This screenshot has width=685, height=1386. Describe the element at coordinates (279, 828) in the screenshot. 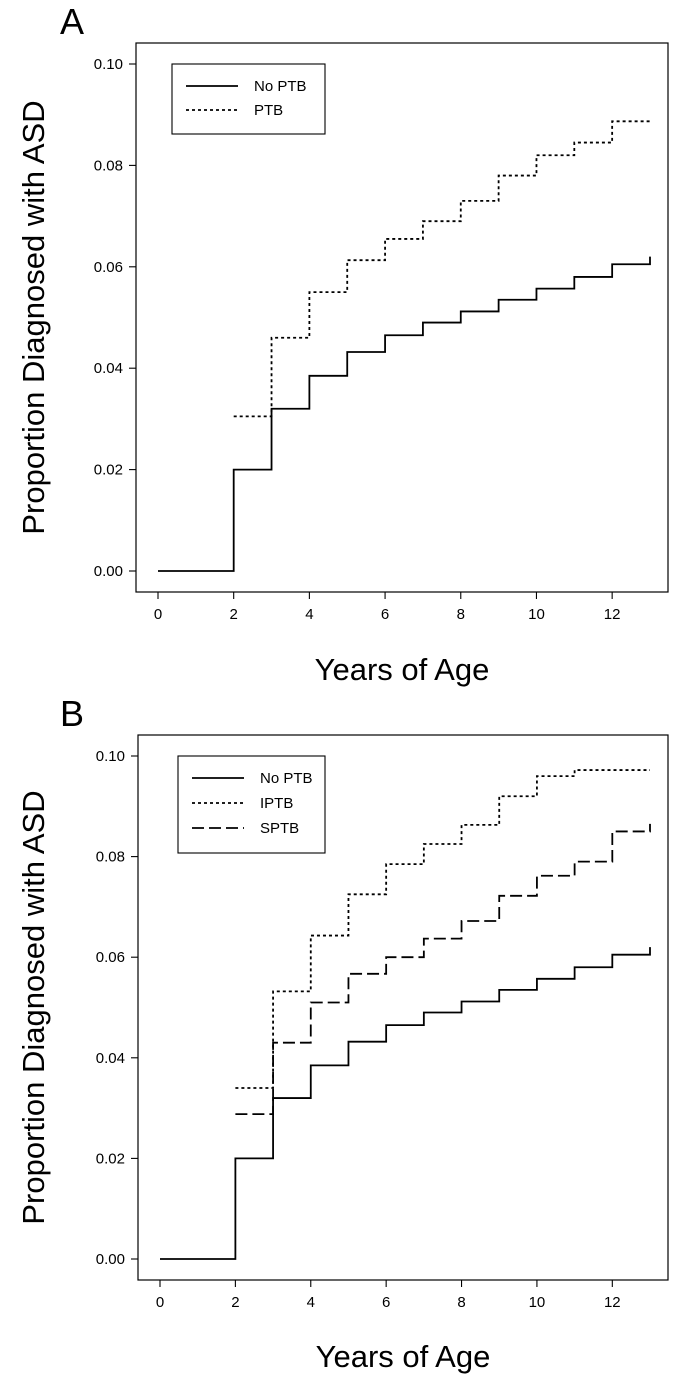

I see `legend-label: SPTB` at that location.